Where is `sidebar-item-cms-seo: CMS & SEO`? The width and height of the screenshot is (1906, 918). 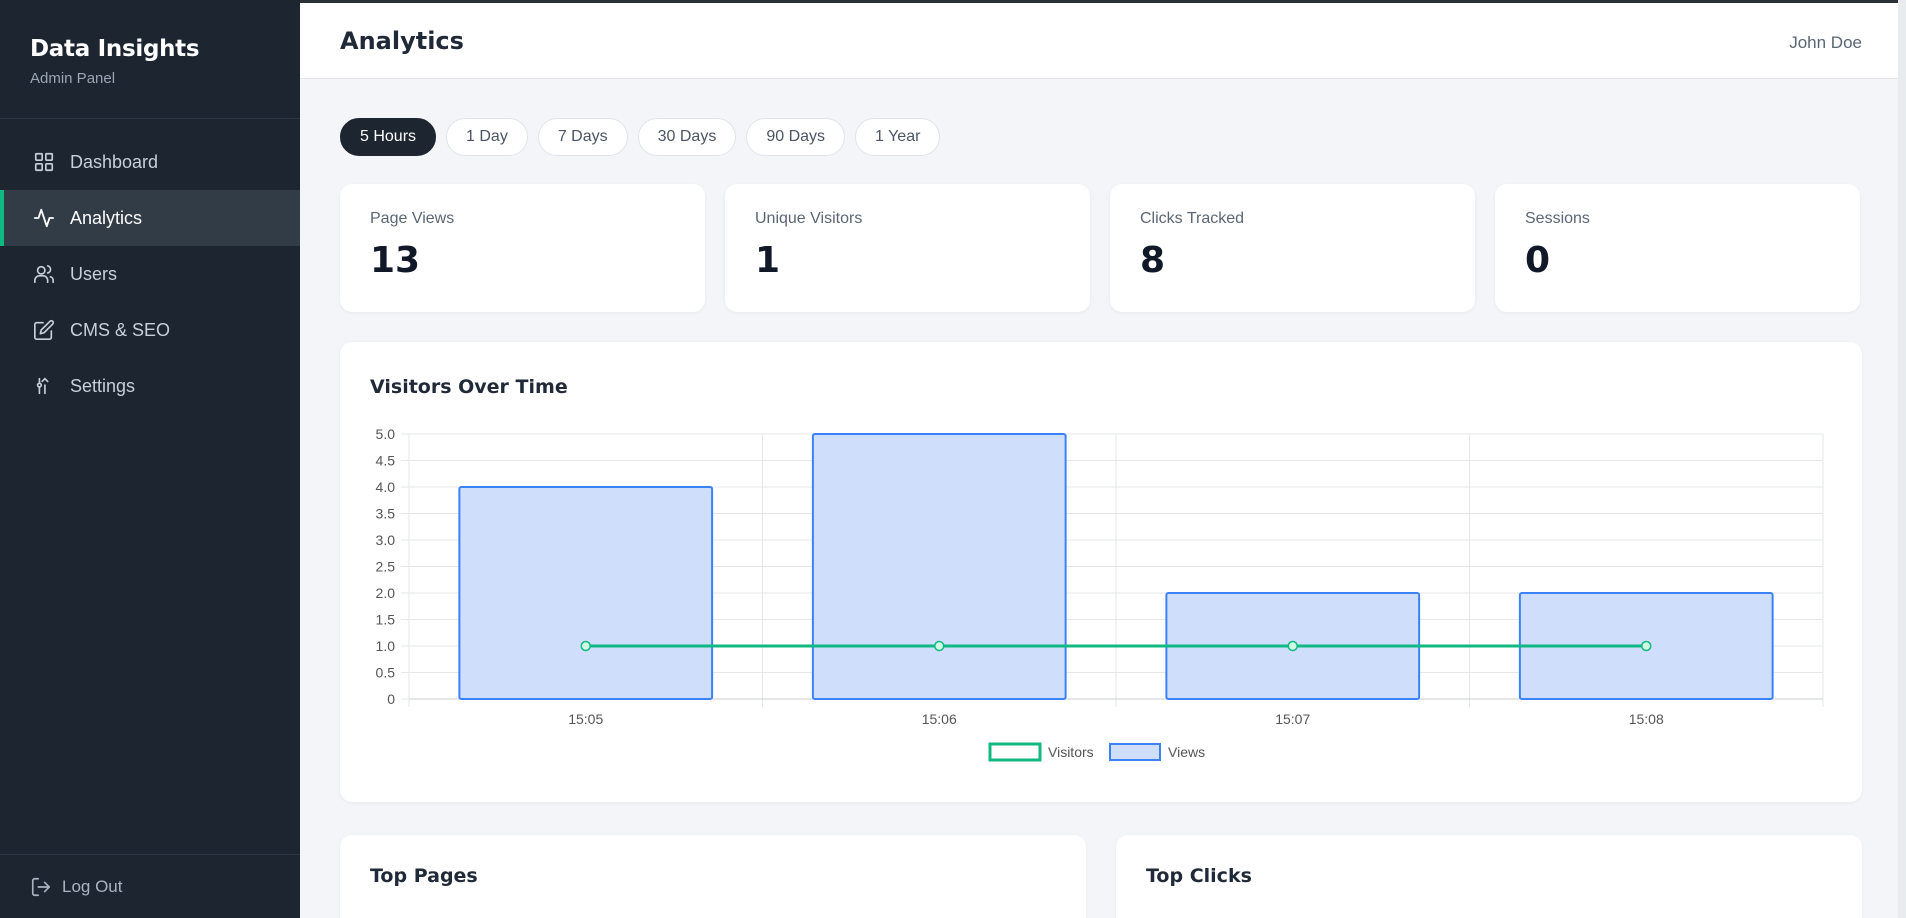 sidebar-item-cms-seo: CMS & SEO is located at coordinates (150, 330).